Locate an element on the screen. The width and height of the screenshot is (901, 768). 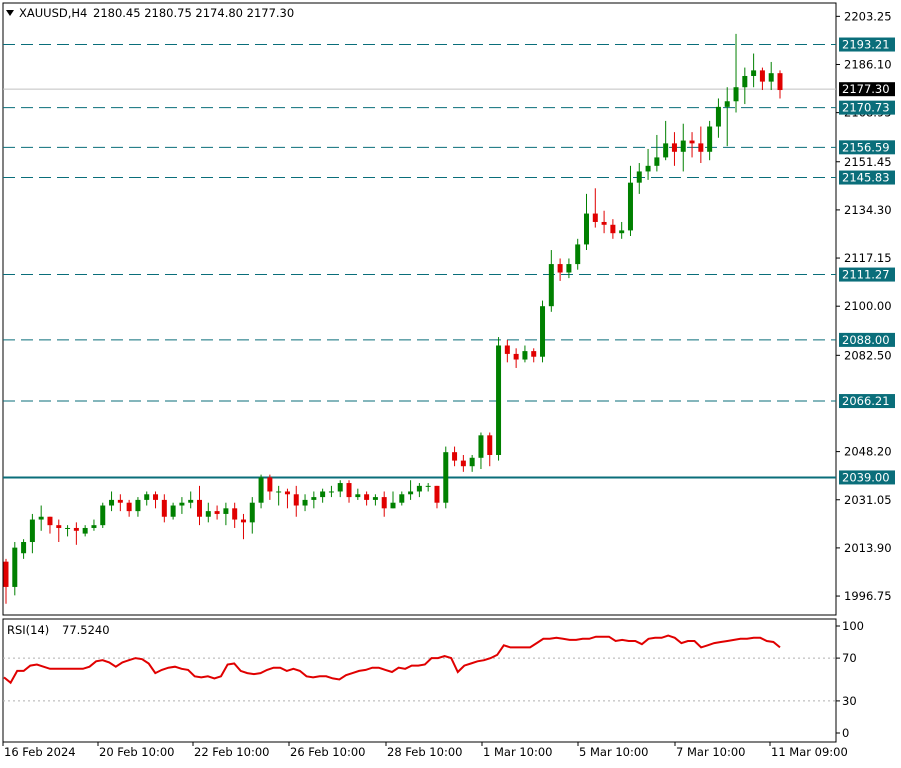
rsi-line is located at coordinates (392, 659).